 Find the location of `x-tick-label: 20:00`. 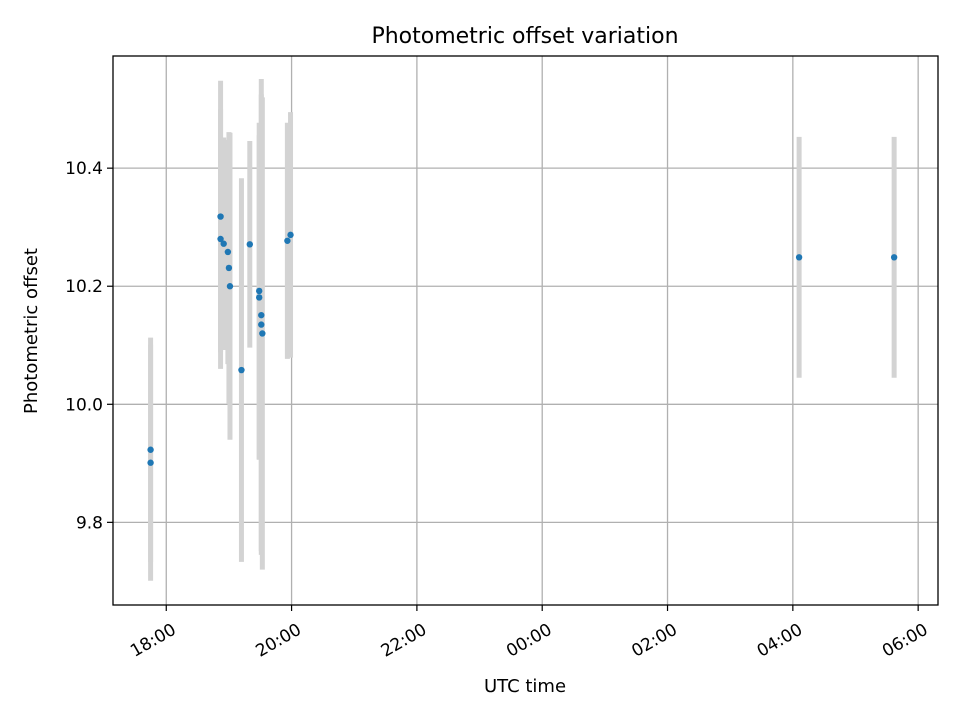

x-tick-label: 20:00 is located at coordinates (278, 641).